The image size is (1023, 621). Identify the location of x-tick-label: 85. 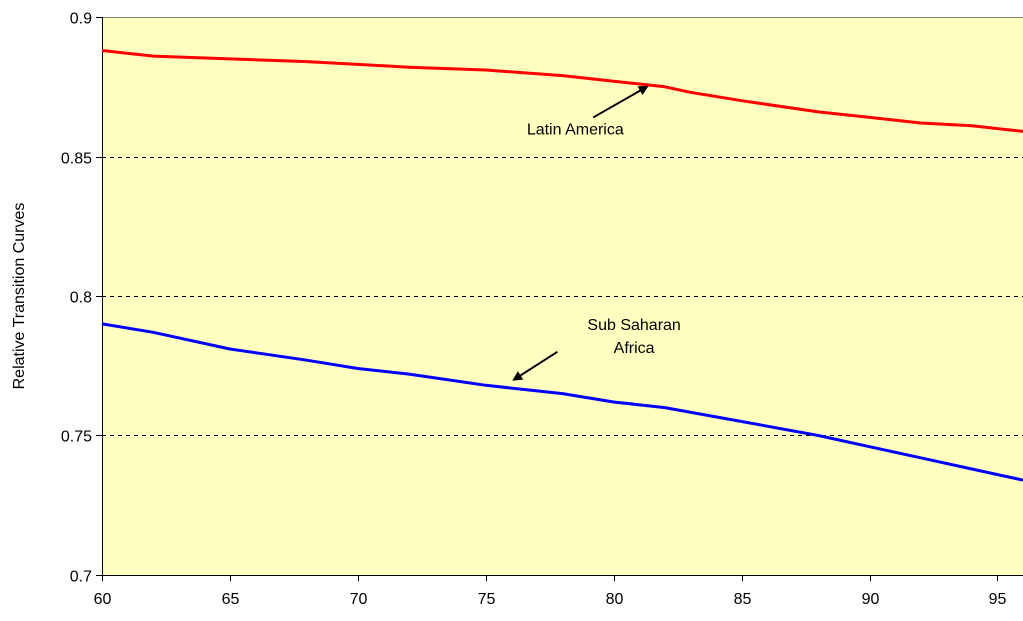
(743, 599).